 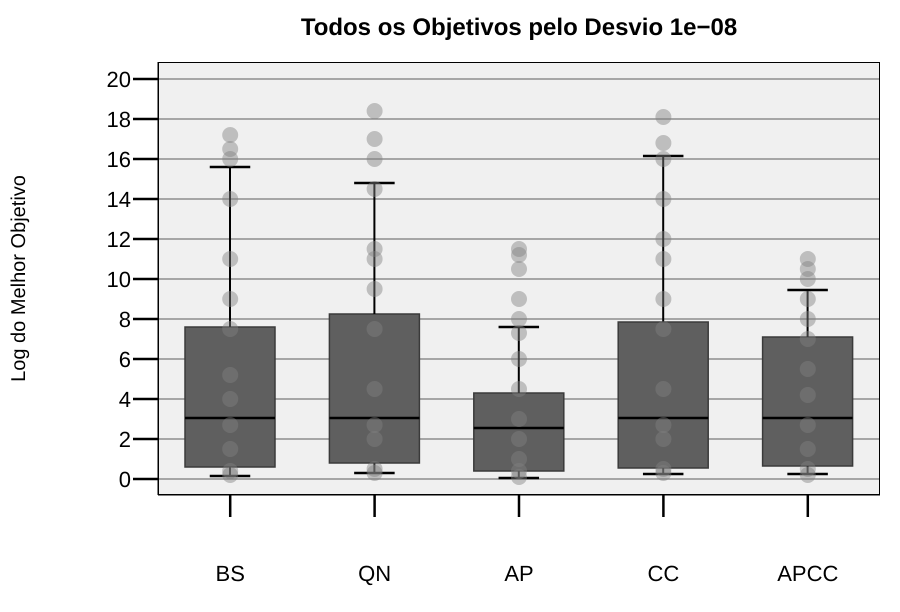 What do you see at coordinates (118, 199) in the screenshot?
I see `y-tick-label: 14` at bounding box center [118, 199].